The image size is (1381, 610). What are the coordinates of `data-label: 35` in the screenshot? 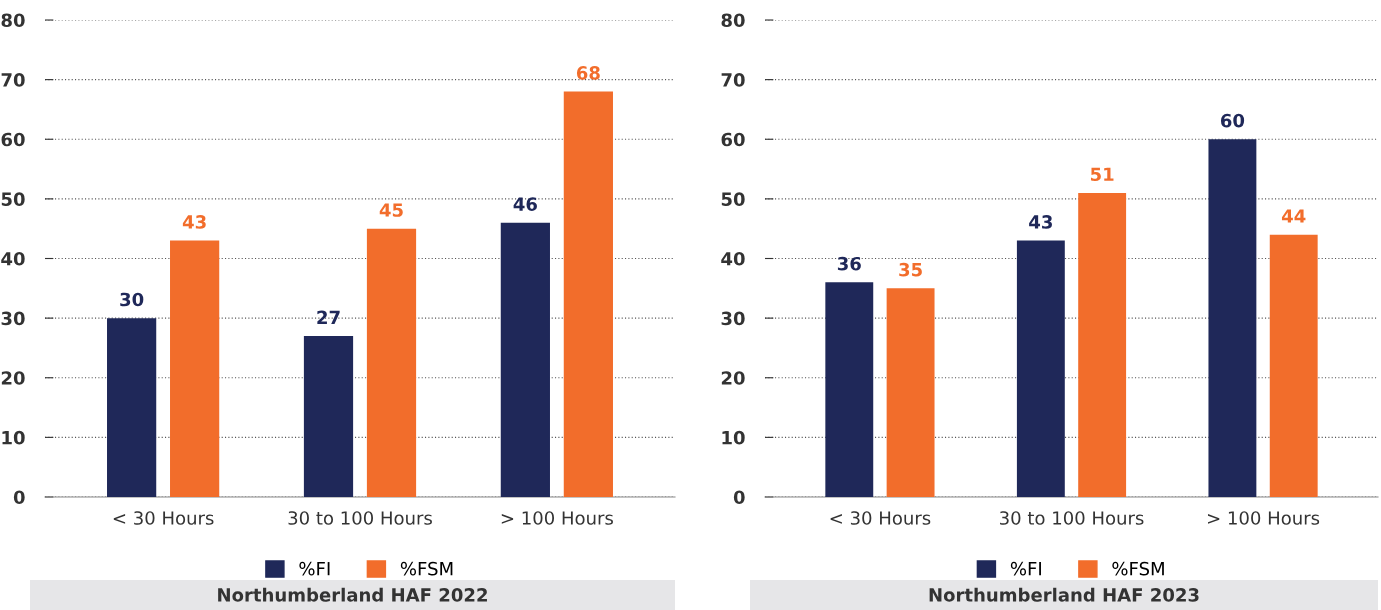 It's located at (910, 269).